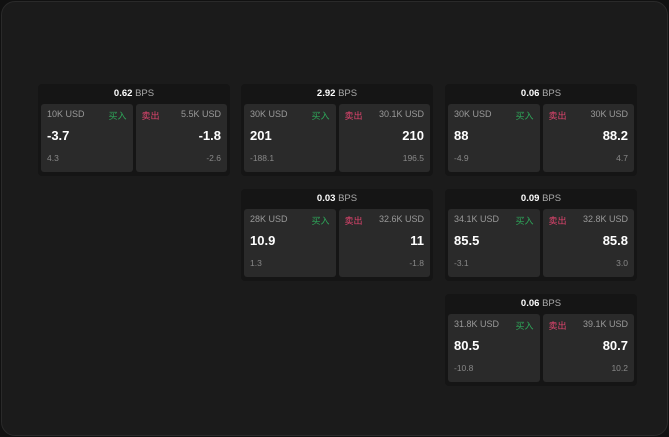 This screenshot has height=437, width=669. What do you see at coordinates (269, 219) in the screenshot?
I see `buy-size: 28K USD` at bounding box center [269, 219].